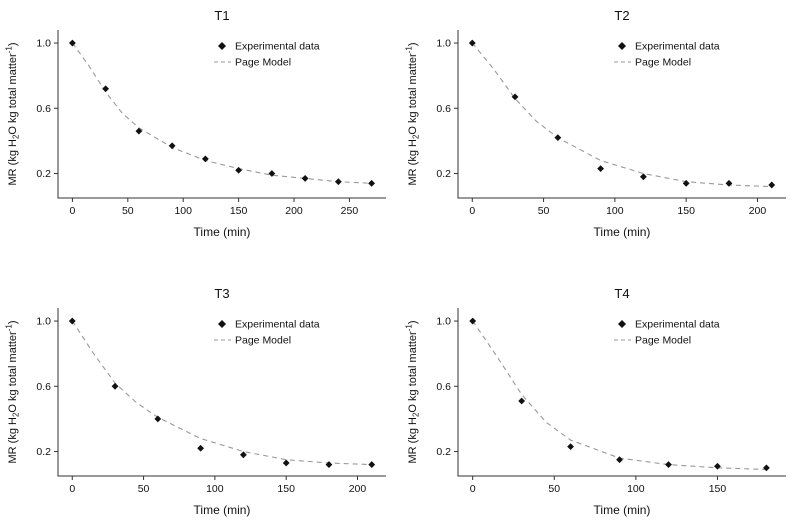 This screenshot has width=800, height=525. I want to click on chart-title: T1, so click(221, 15).